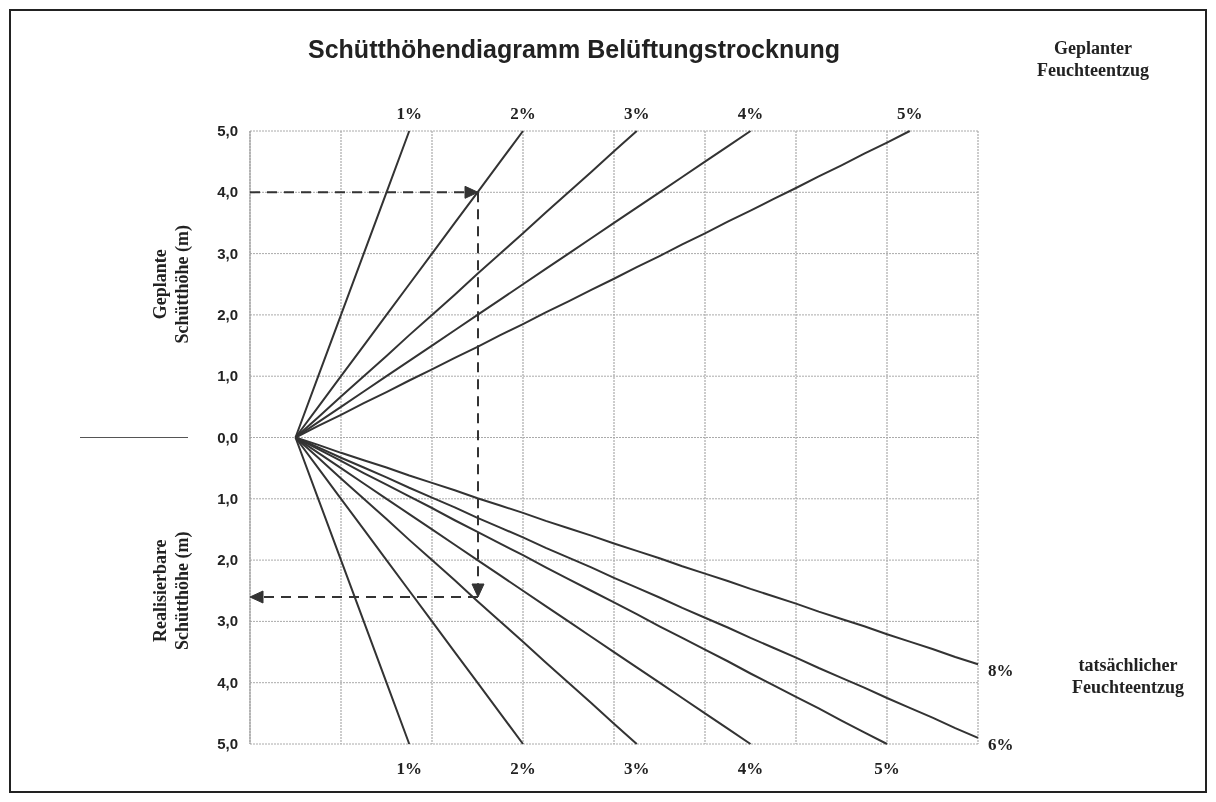 Image resolution: width=1216 pixels, height=802 pixels. Describe the element at coordinates (171, 591) in the screenshot. I see `text: Realisierbare Schütthöhe (m)` at that location.